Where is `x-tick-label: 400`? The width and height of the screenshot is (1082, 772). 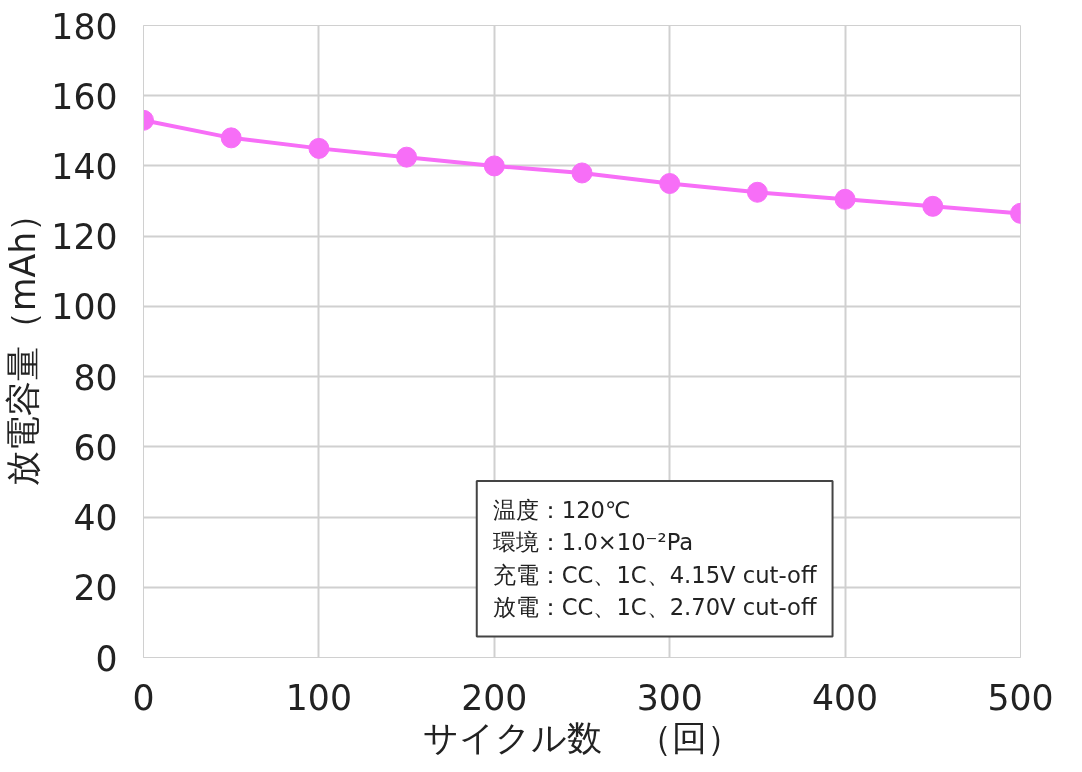
x-tick-label: 400 is located at coordinates (845, 697).